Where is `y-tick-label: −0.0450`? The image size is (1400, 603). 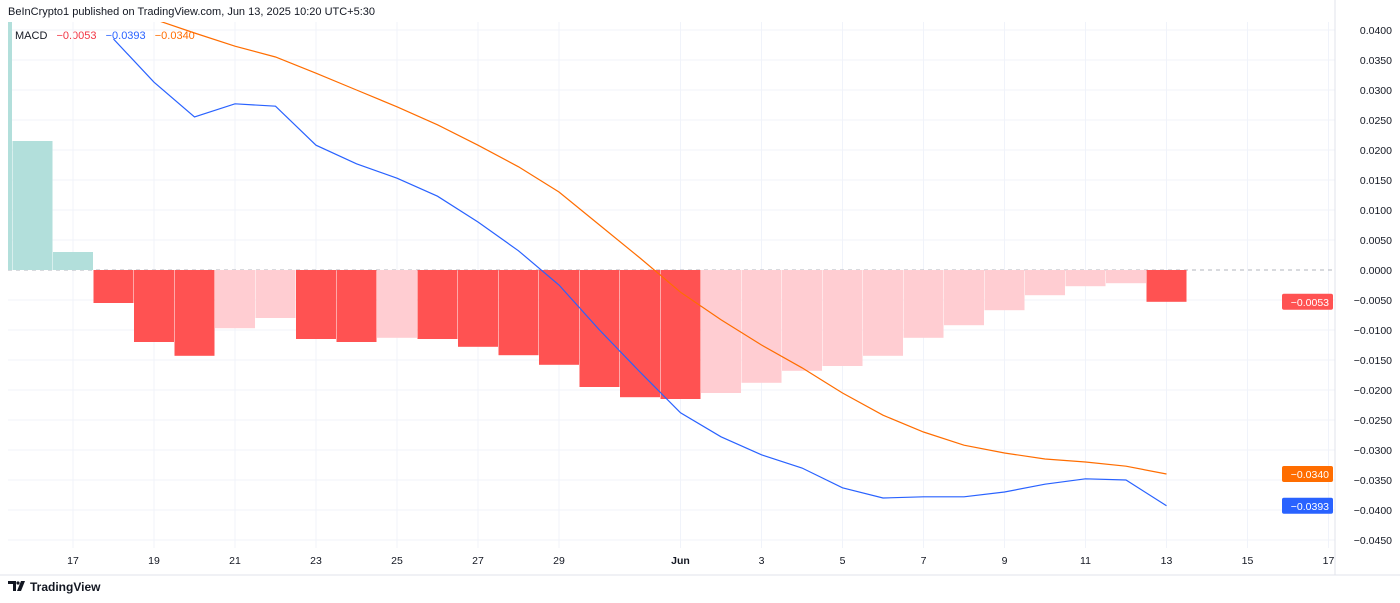 y-tick-label: −0.0450 is located at coordinates (1373, 541).